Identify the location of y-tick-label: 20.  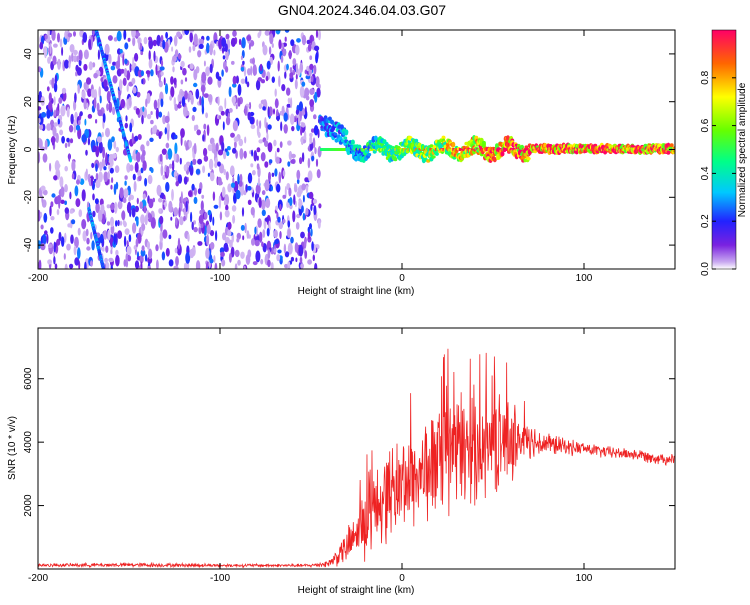
(28, 102).